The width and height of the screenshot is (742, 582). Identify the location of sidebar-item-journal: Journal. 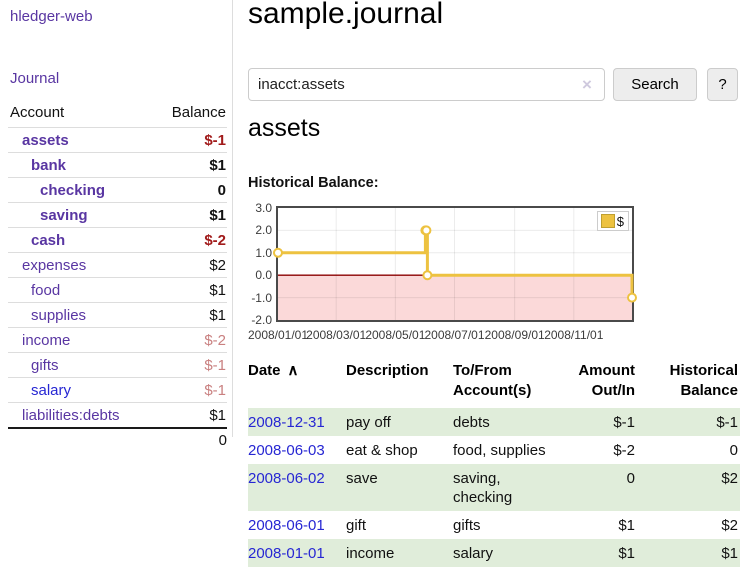
(35, 78).